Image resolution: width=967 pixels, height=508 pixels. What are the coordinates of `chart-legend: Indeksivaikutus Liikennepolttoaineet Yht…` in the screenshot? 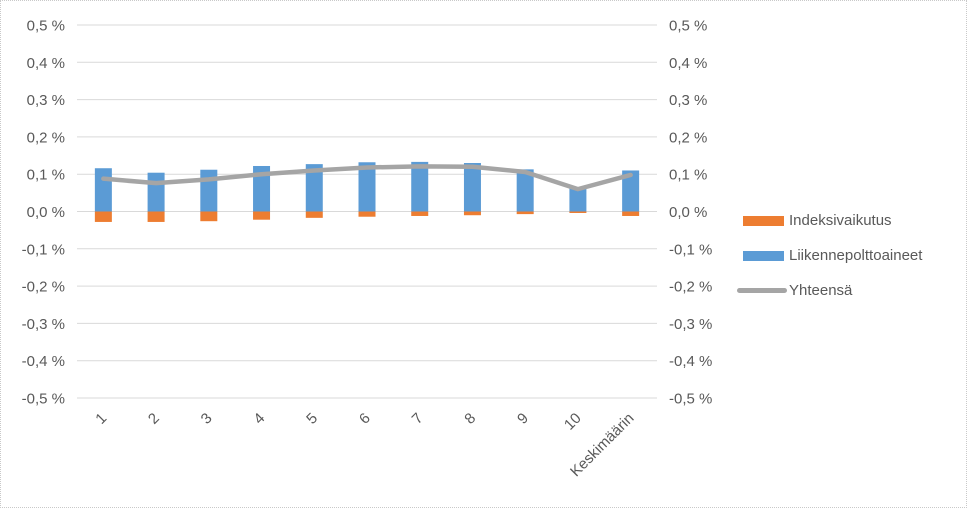 It's located at (829, 255).